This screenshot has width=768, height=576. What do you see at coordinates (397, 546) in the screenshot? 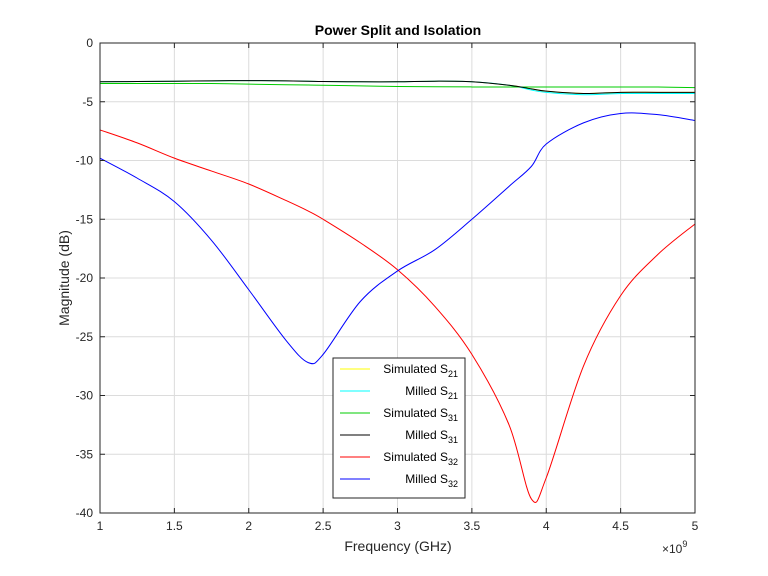
I see `x-axis-label: Frequency (GHz)` at bounding box center [397, 546].